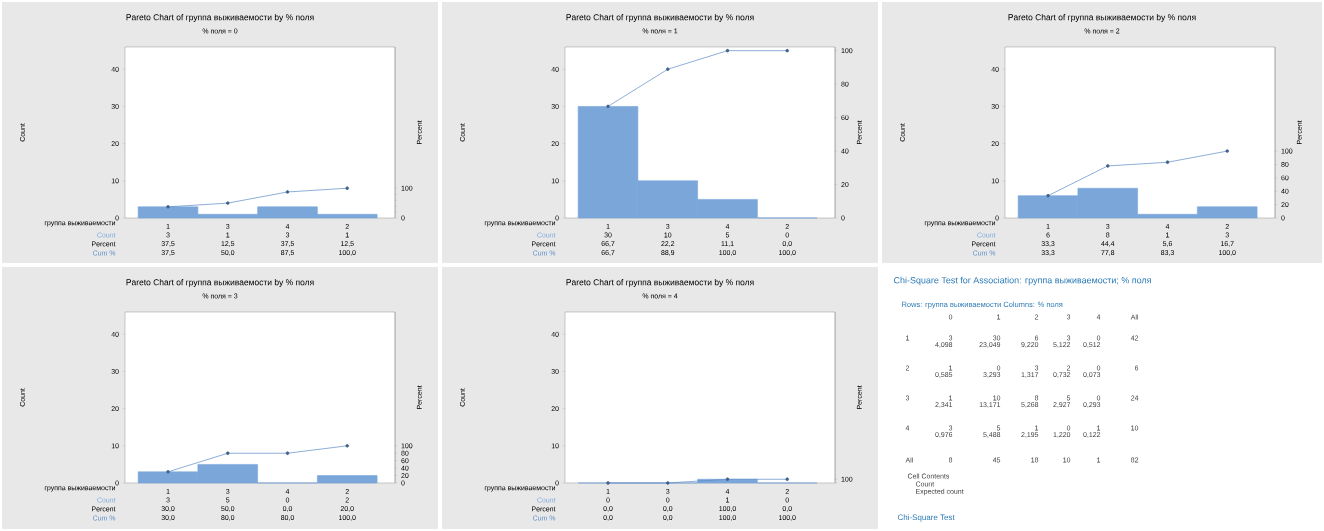  What do you see at coordinates (1022, 281) in the screenshot?
I see `text: Chi-Square Test for Association: группа выживаемости; % поля` at bounding box center [1022, 281].